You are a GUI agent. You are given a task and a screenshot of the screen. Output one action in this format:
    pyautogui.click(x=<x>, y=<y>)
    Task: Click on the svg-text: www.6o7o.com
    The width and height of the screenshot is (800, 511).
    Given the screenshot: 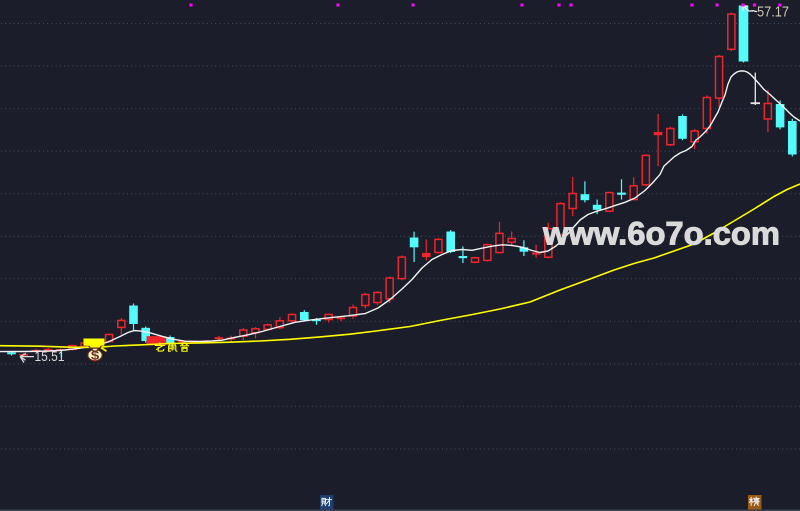 What is the action you would take?
    pyautogui.click(x=661, y=233)
    